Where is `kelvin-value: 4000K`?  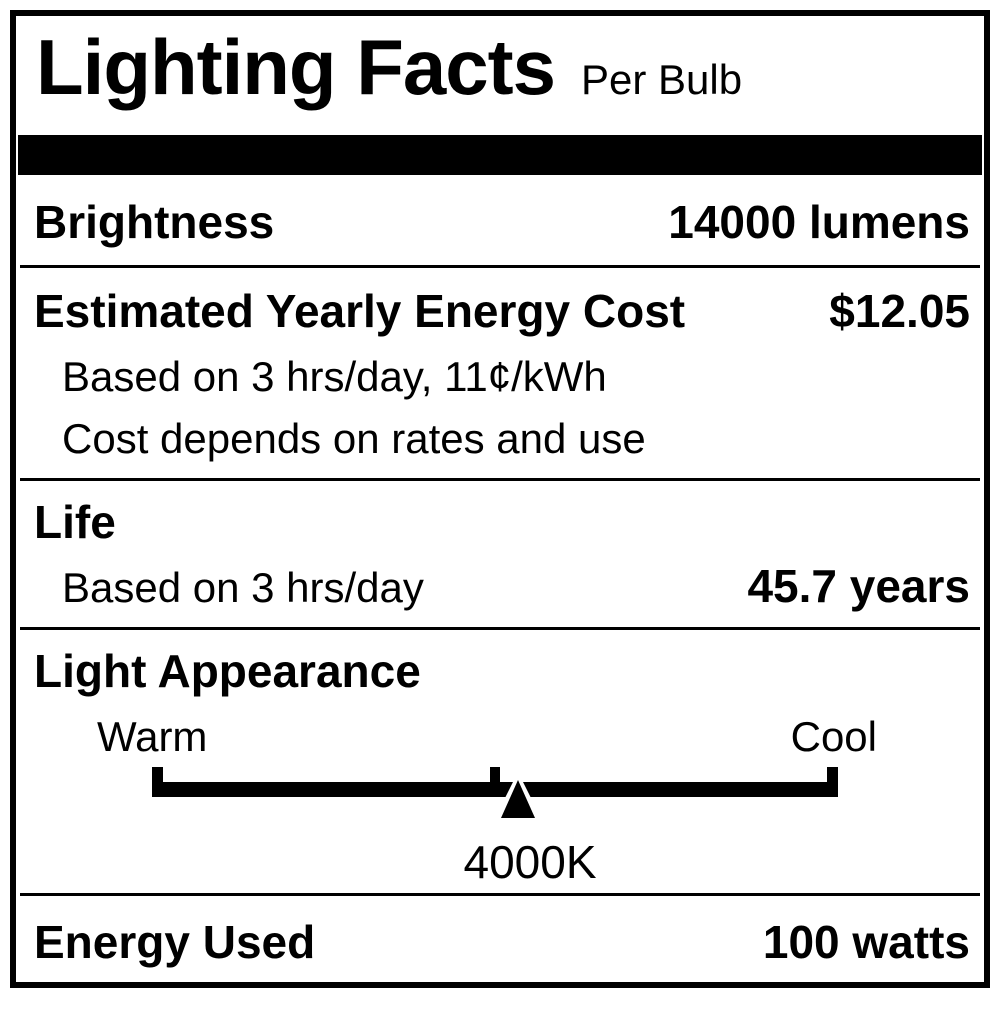
kelvin-value: 4000K is located at coordinates (530, 862).